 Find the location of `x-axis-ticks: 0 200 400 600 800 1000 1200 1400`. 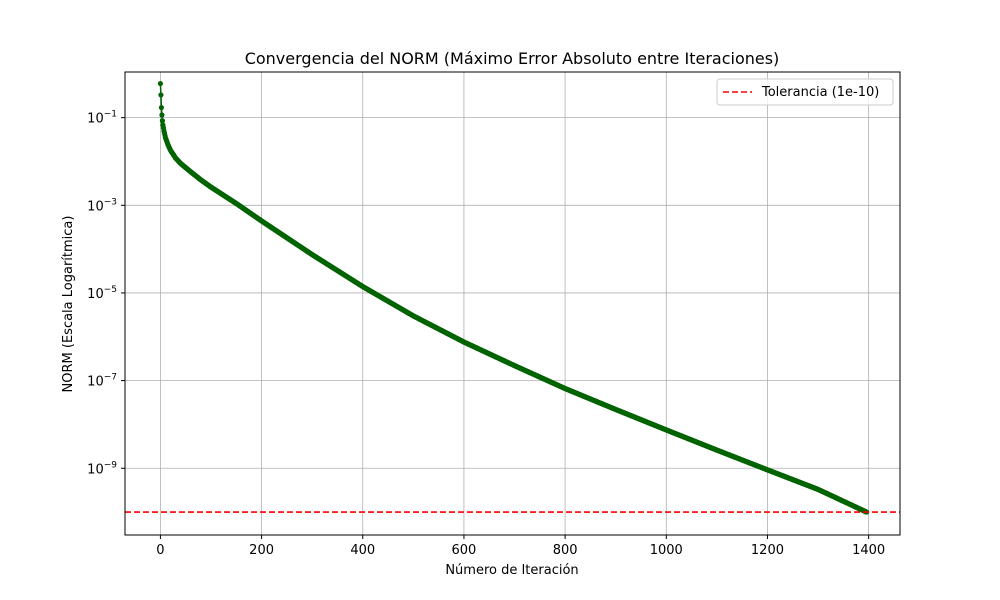

x-axis-ticks: 0 200 400 600 800 1000 1200 1400 is located at coordinates (520, 546).